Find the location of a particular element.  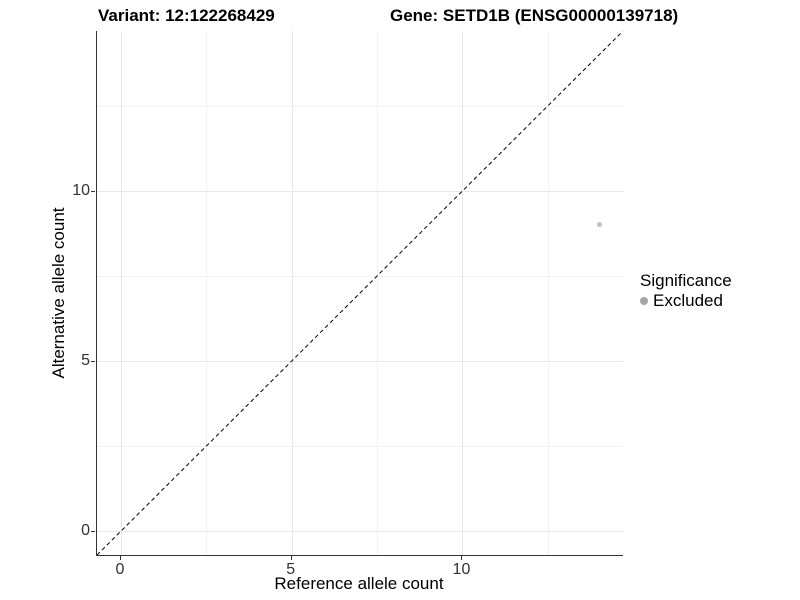

legend-item-label: Excluded is located at coordinates (688, 300).